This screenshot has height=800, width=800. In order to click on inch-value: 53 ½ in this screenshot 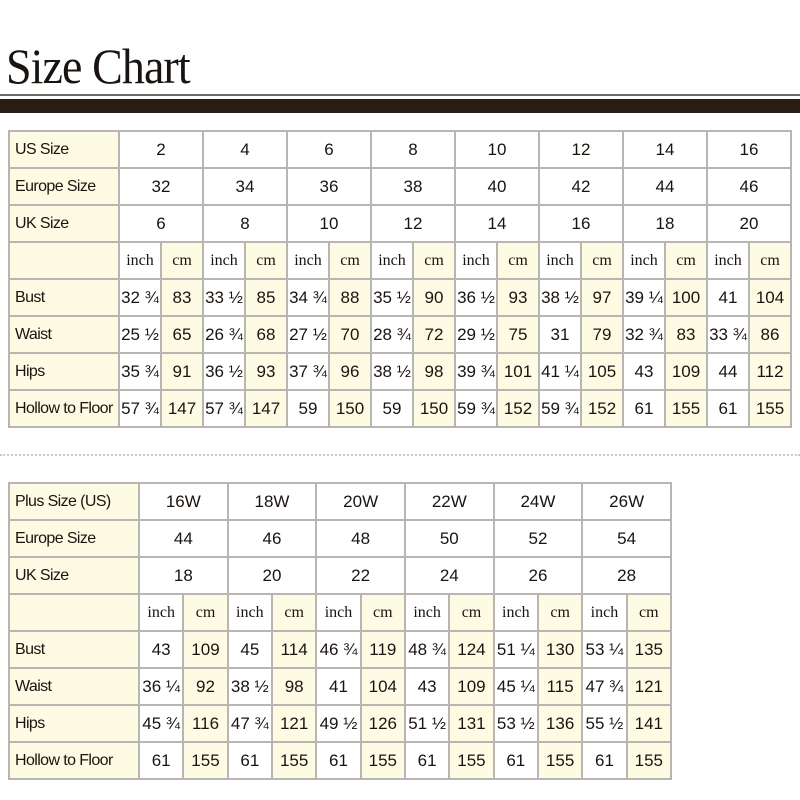, I will do `click(515, 723)`.